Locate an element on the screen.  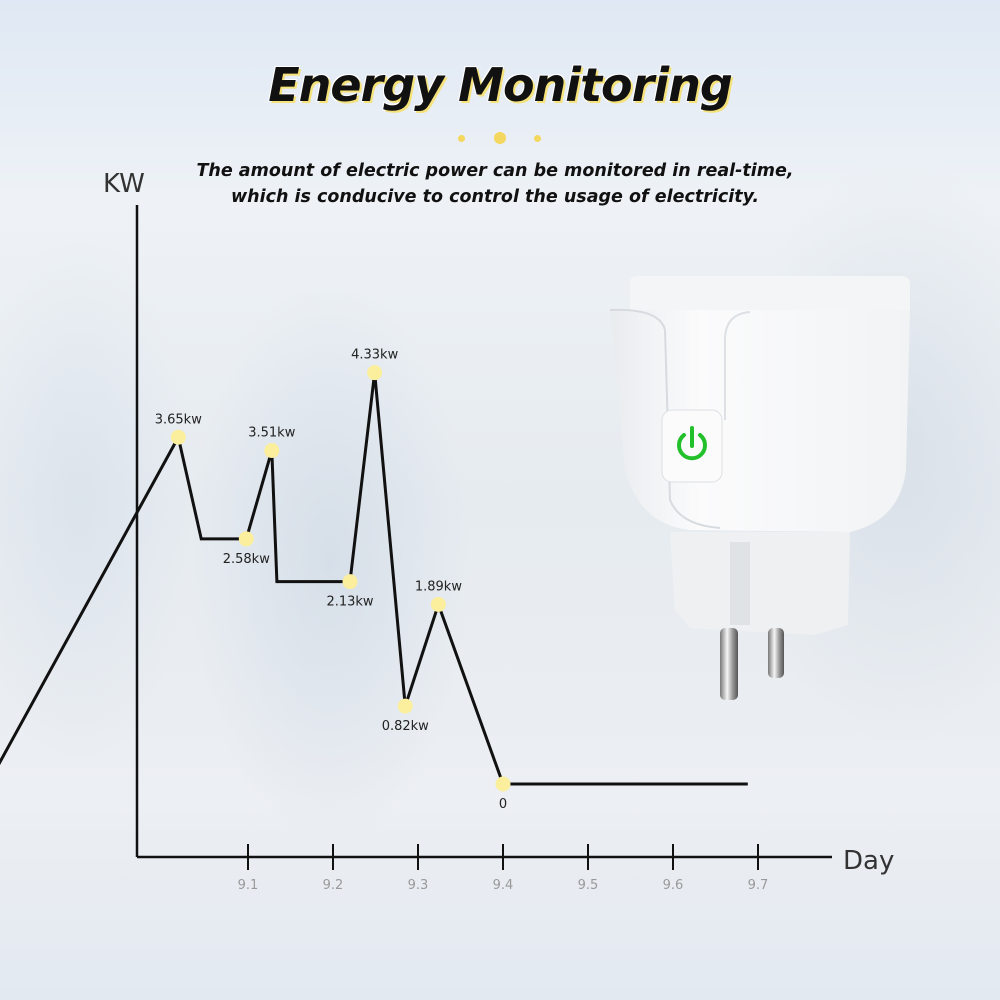
x-tick-label: 9.5 is located at coordinates (588, 885).